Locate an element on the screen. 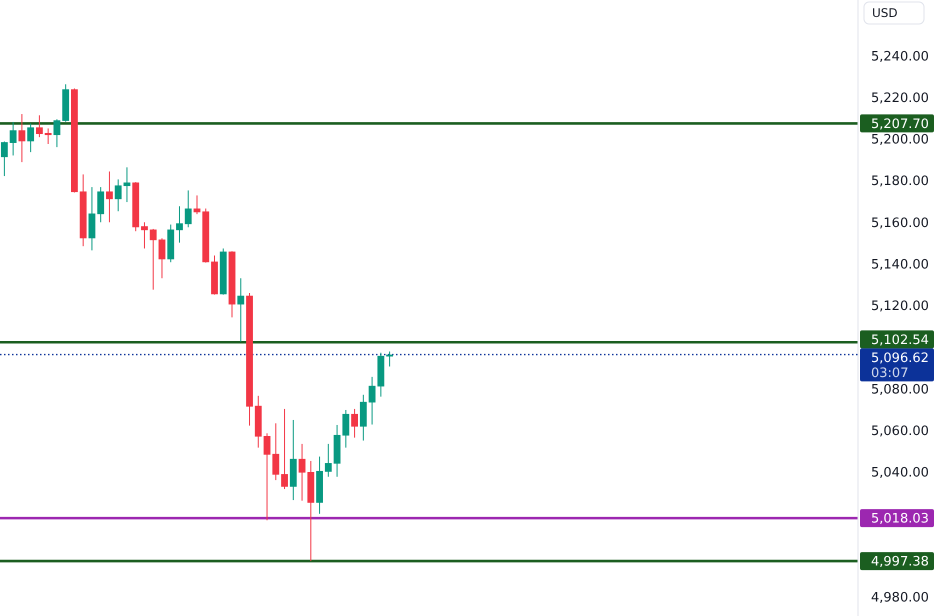  y-tick-label: 5,080.00 is located at coordinates (900, 390).